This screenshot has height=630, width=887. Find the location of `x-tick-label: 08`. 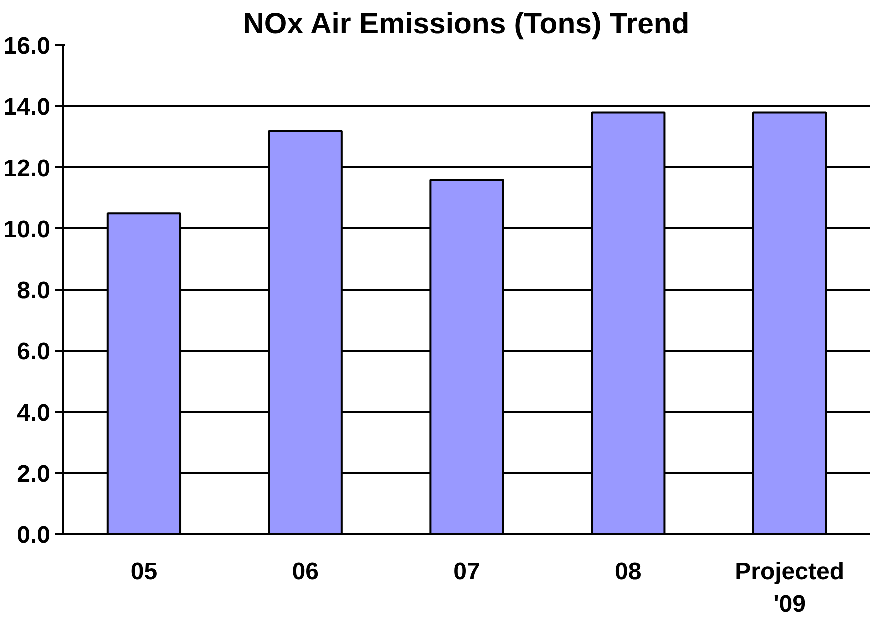

x-tick-label: 08 is located at coordinates (628, 572).